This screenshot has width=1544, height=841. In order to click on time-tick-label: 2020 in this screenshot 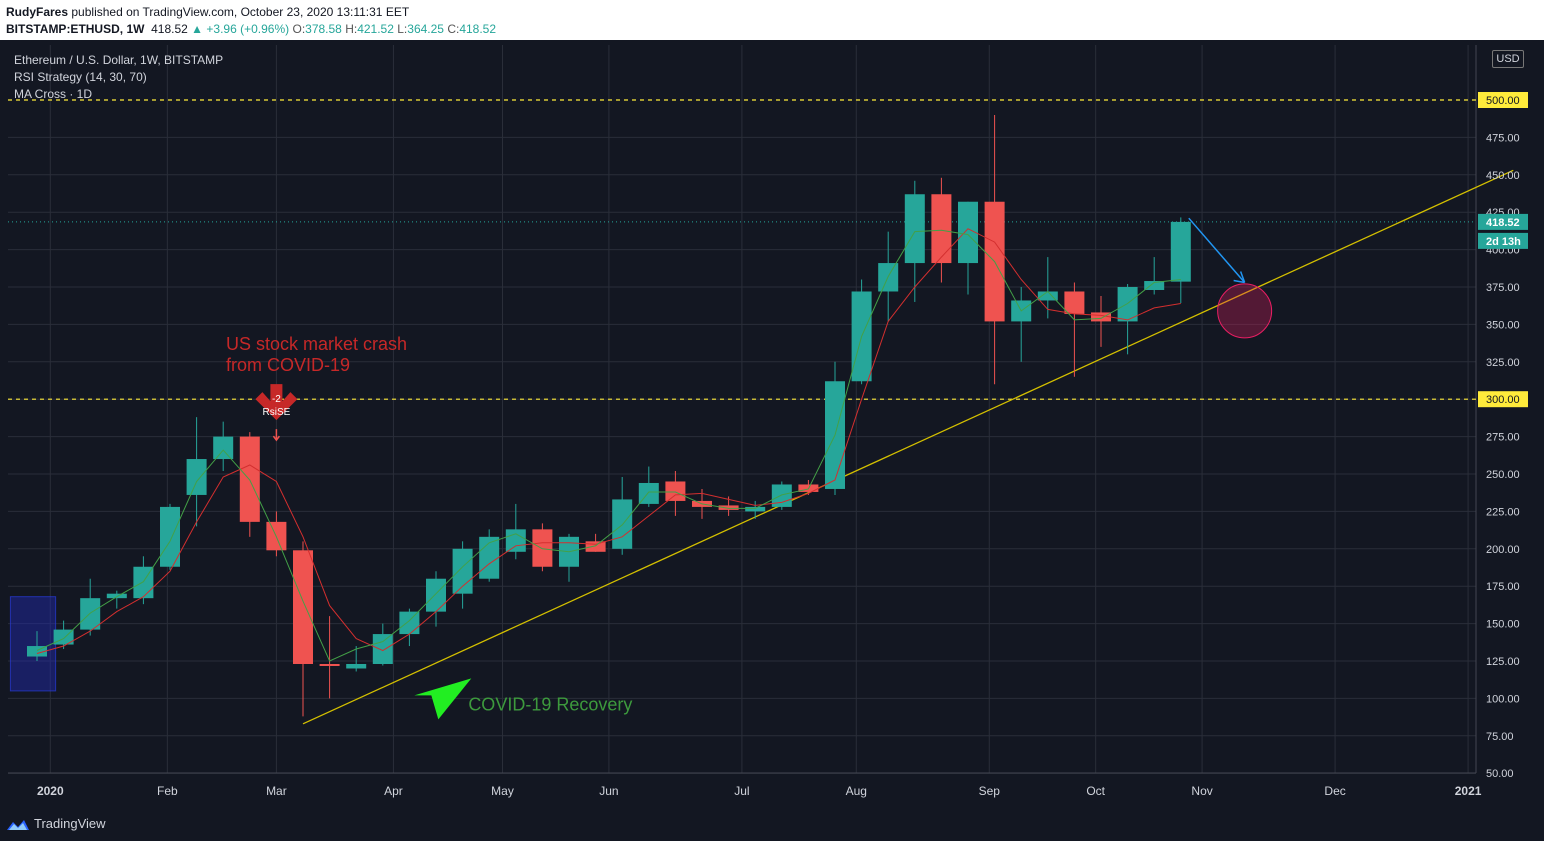, I will do `click(50, 791)`.